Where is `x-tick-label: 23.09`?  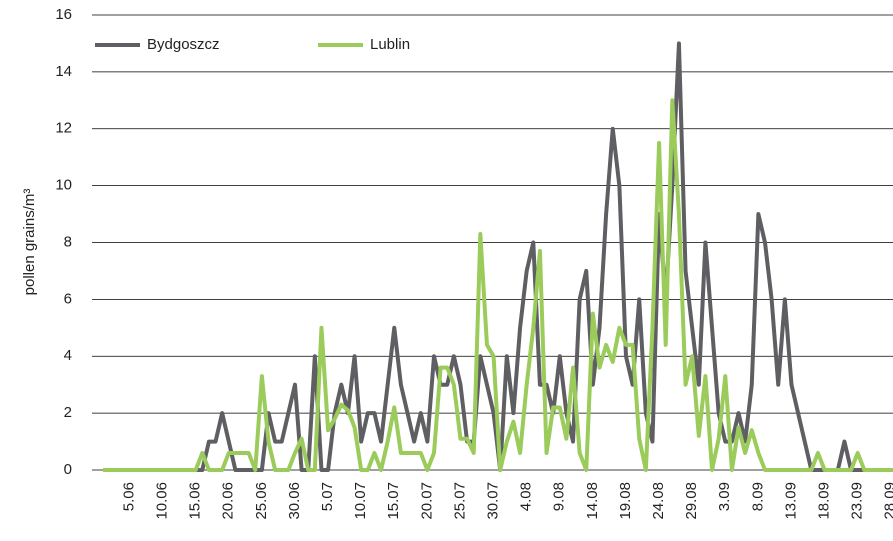
x-tick-label: 23.09 is located at coordinates (857, 501).